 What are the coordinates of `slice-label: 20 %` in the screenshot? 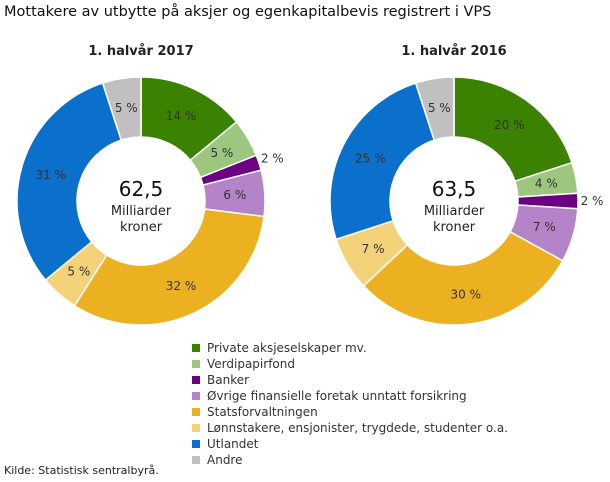 It's located at (509, 125).